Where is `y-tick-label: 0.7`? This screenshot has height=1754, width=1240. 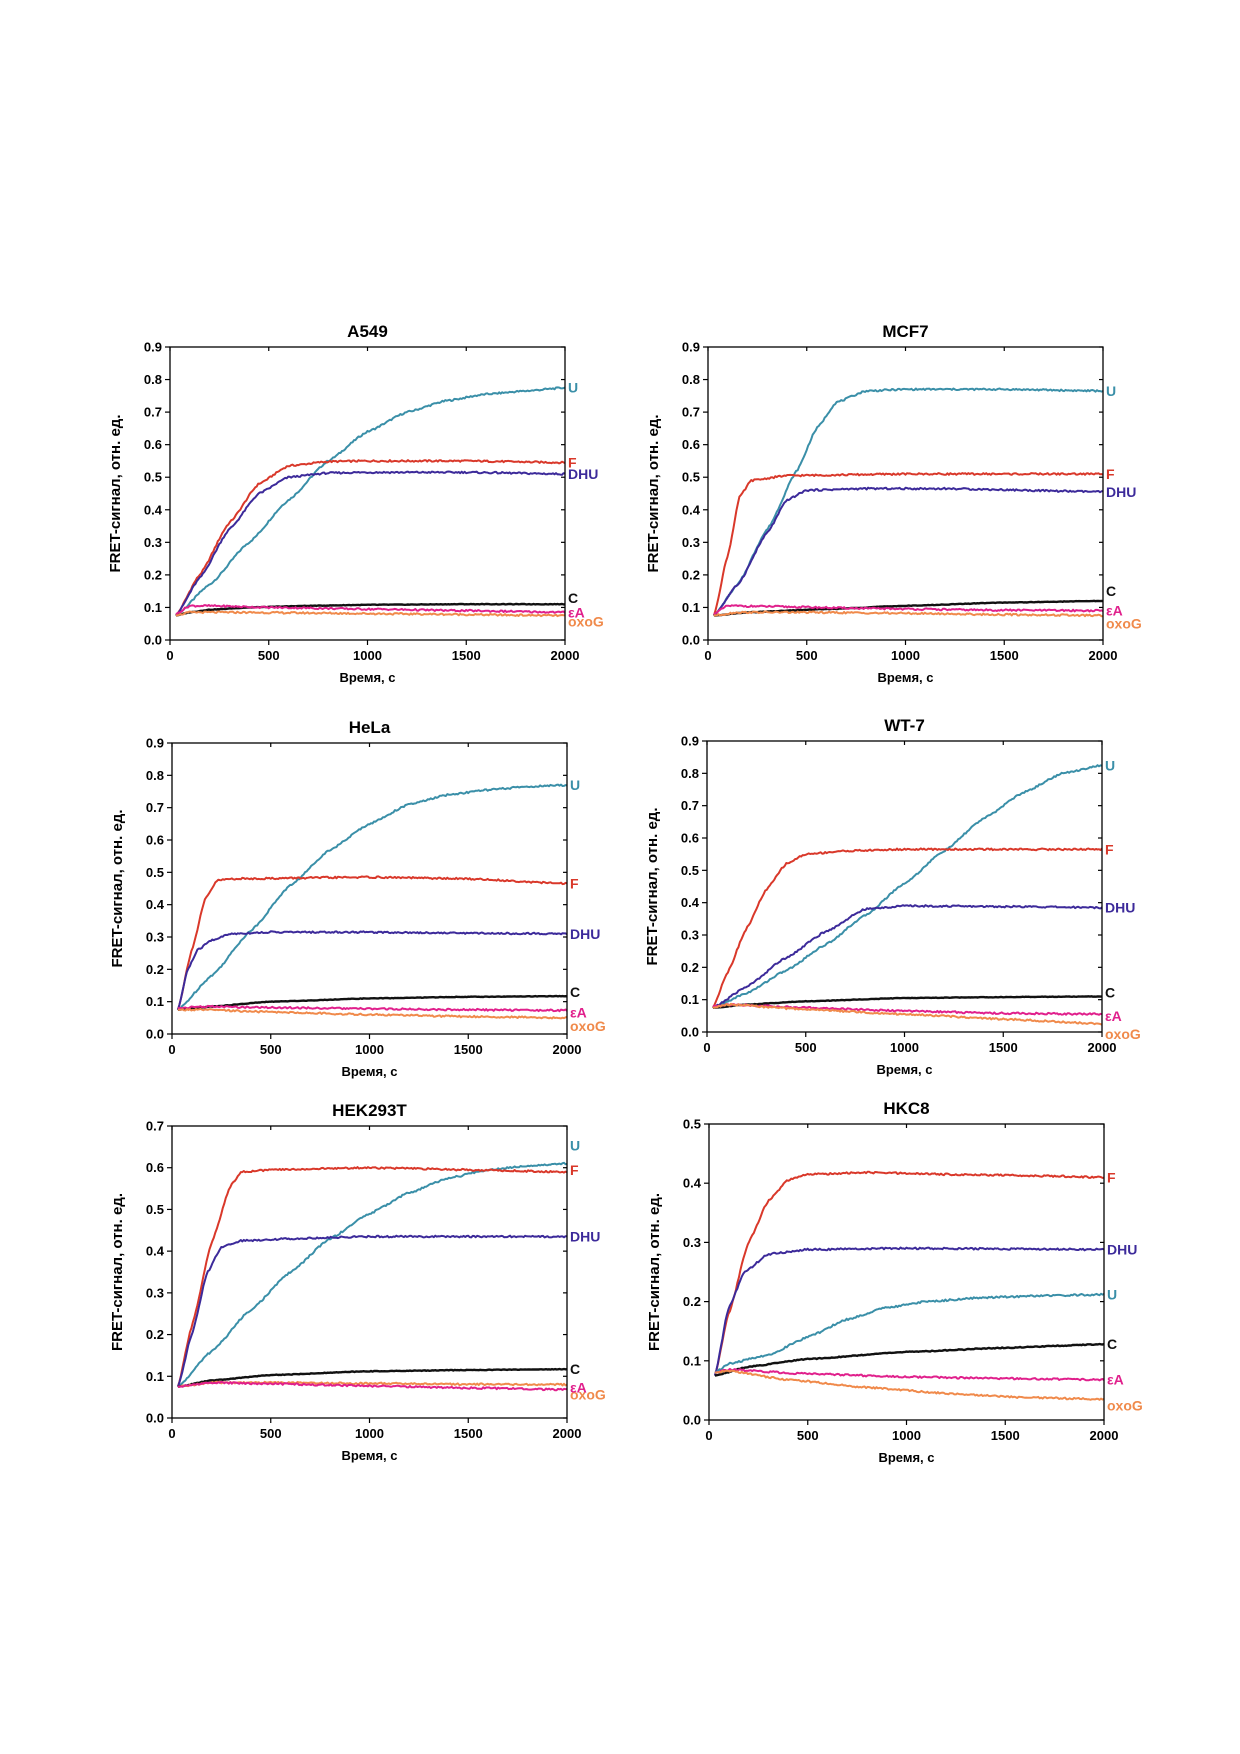
y-tick-label: 0.7 is located at coordinates (155, 1126).